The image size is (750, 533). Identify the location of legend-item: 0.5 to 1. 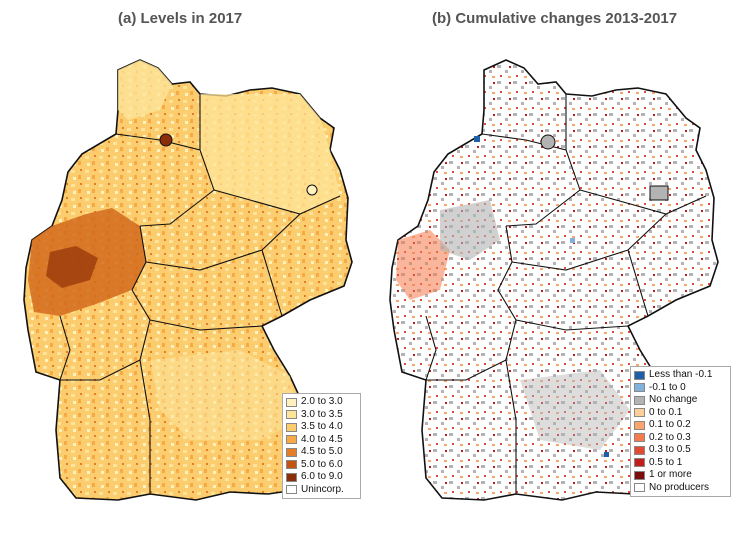
(680, 463).